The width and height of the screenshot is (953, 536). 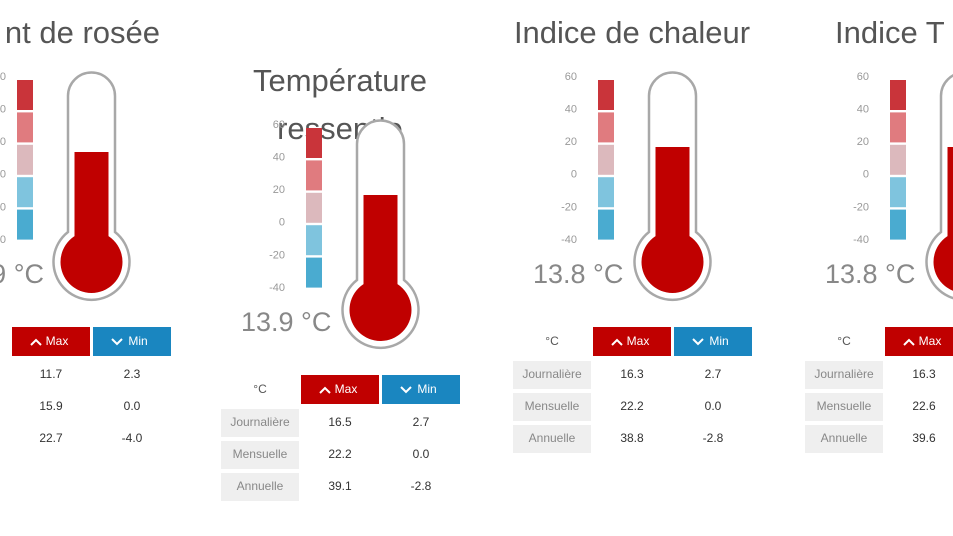 What do you see at coordinates (924, 406) in the screenshot?
I see `cell-value: 22.6` at bounding box center [924, 406].